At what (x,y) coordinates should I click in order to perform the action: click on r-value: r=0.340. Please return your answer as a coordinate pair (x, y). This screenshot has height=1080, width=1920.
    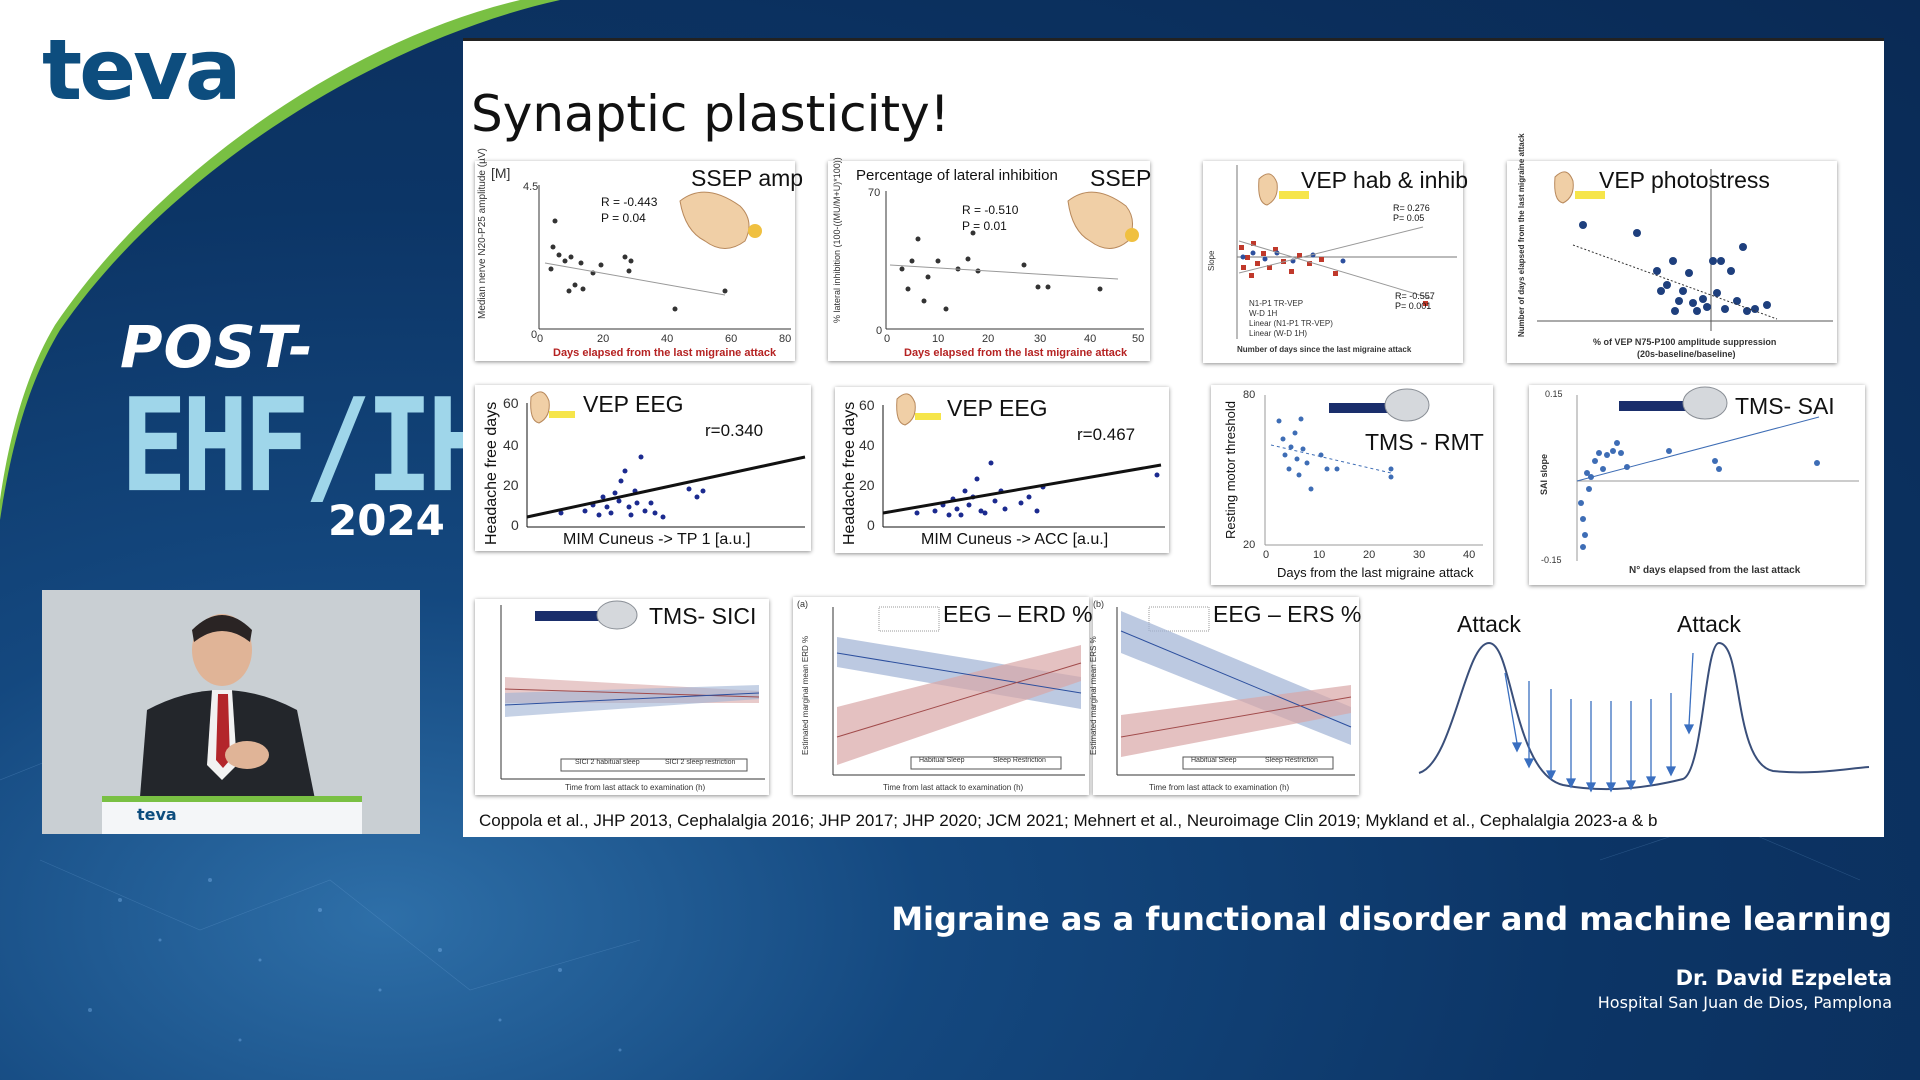
    Looking at the image, I should click on (734, 430).